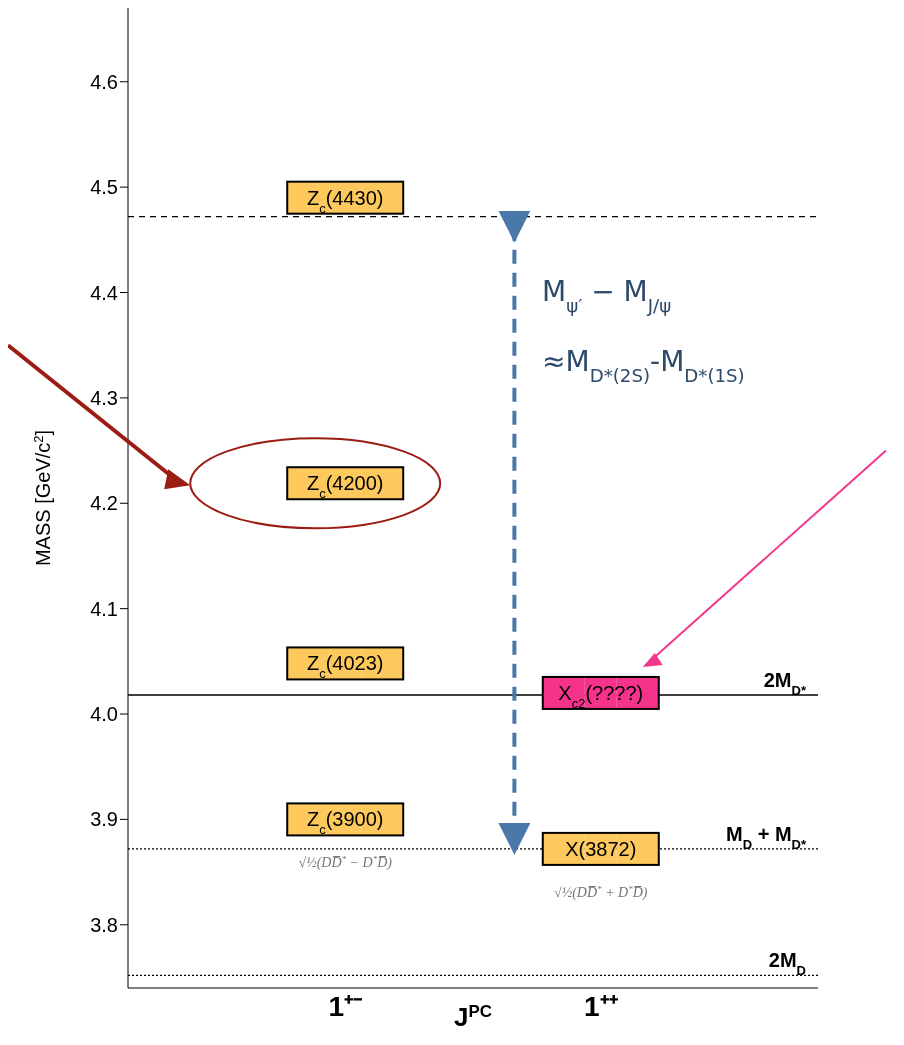 This screenshot has height=1045, width=904. Describe the element at coordinates (601, 848) in the screenshot. I see `series-label: X(3872)` at that location.